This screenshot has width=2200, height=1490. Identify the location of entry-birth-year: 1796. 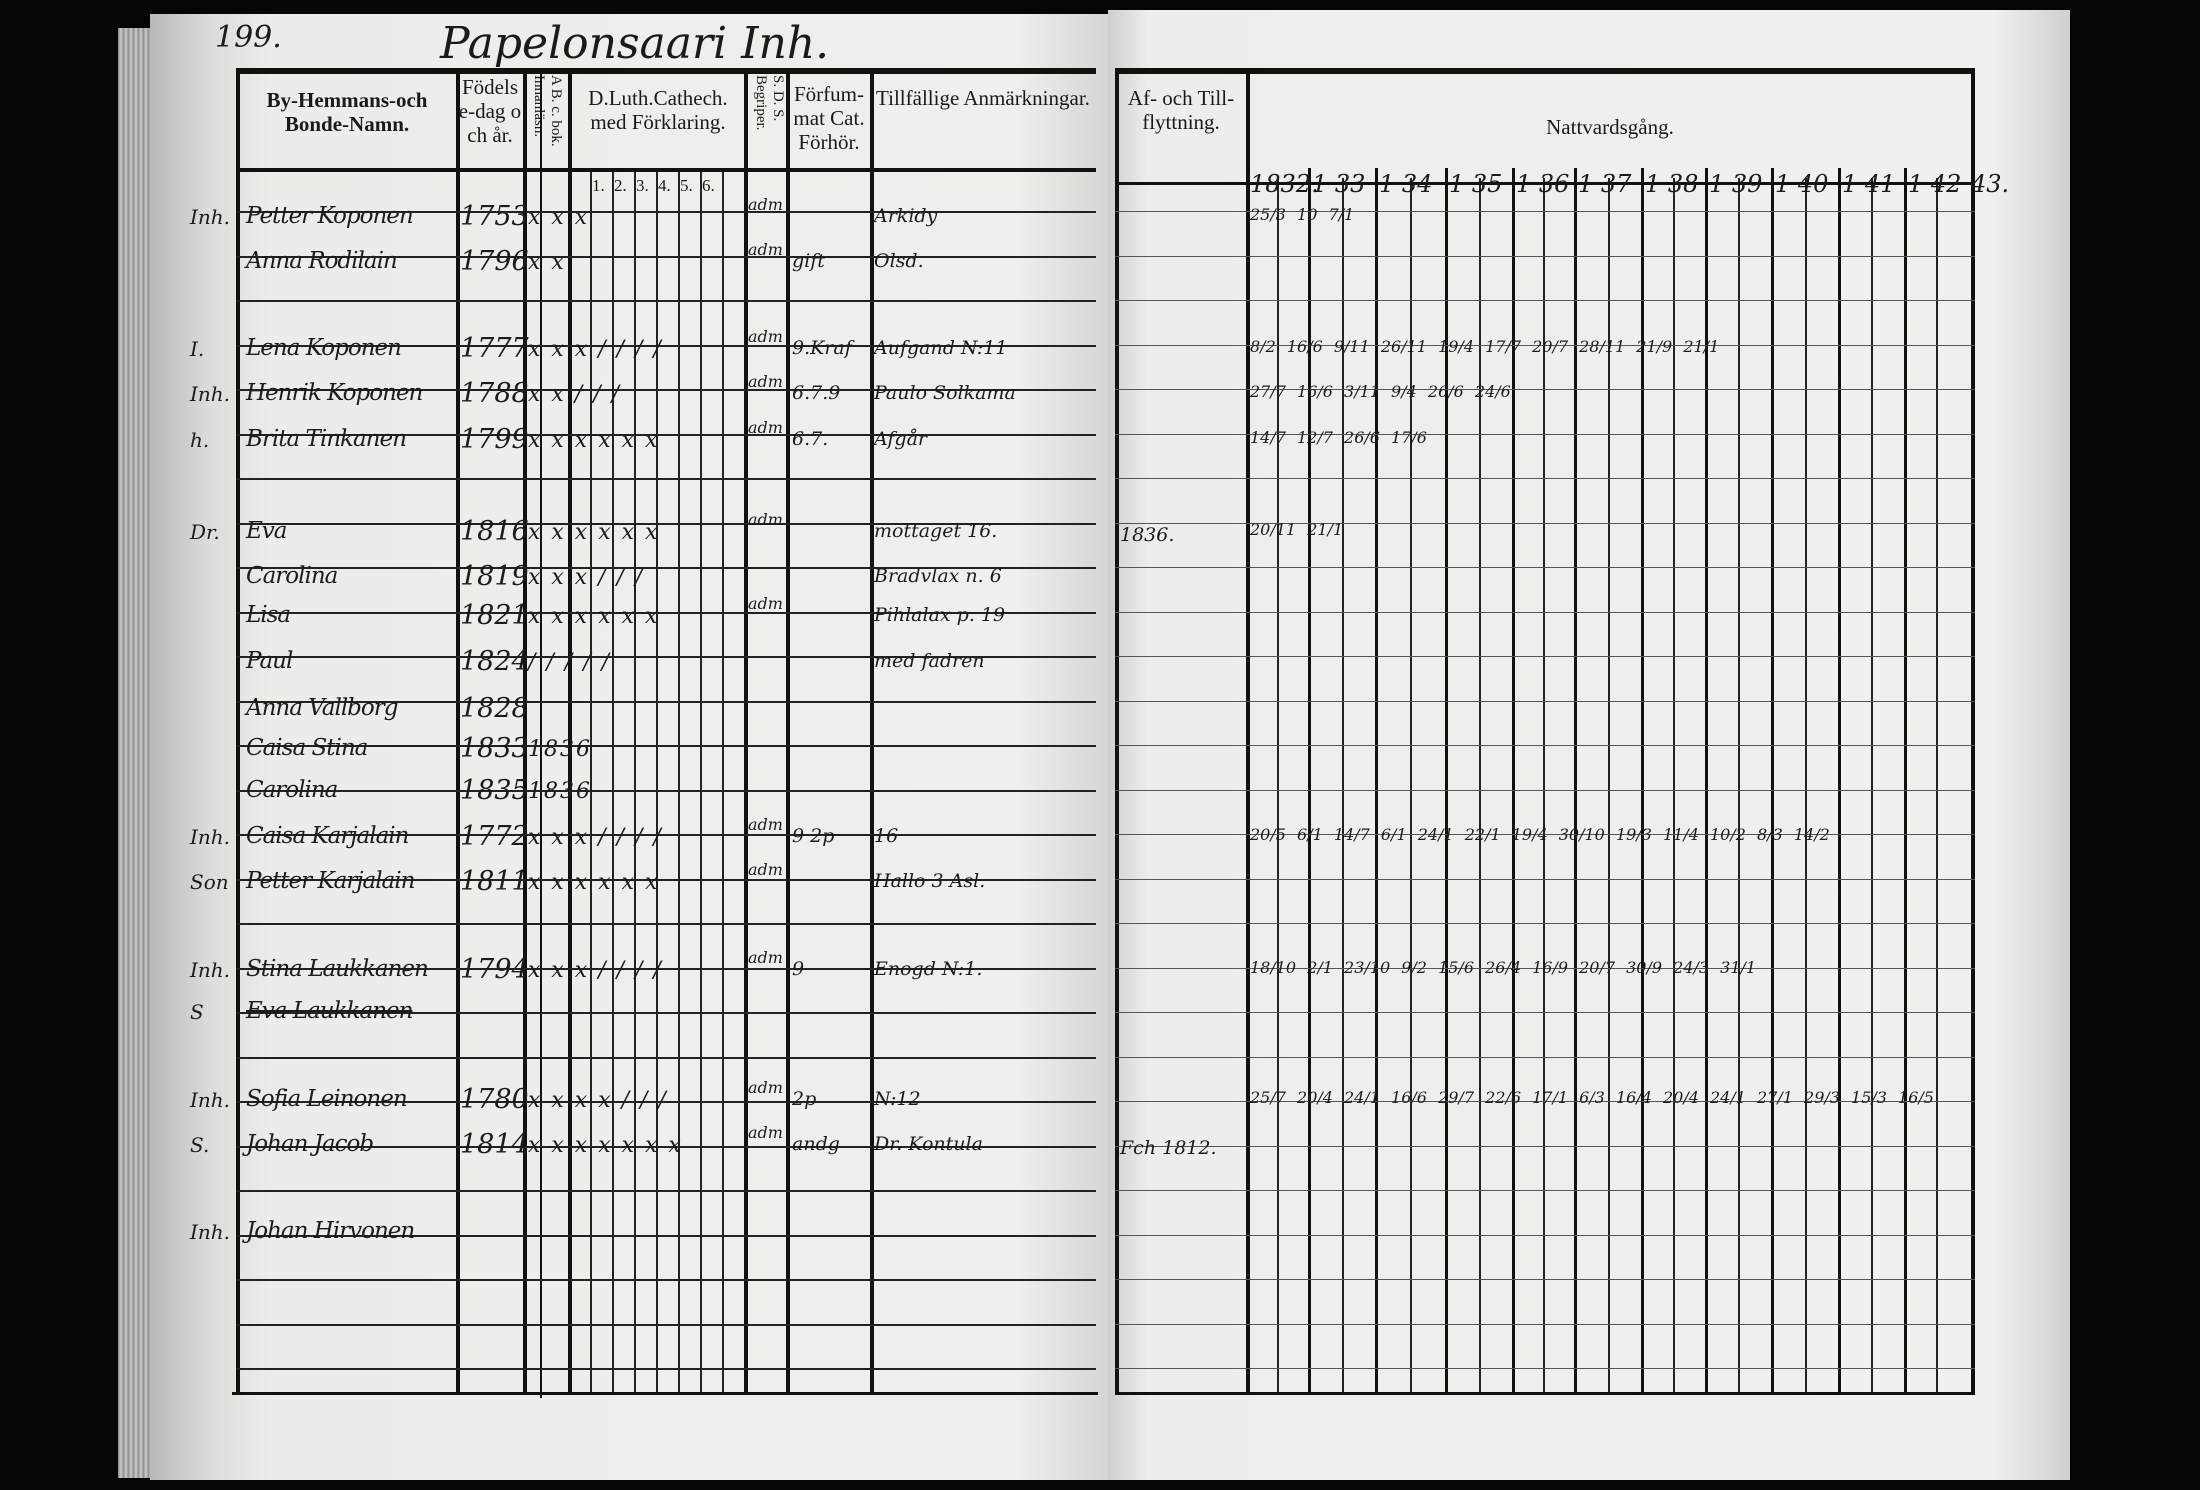
(494, 261).